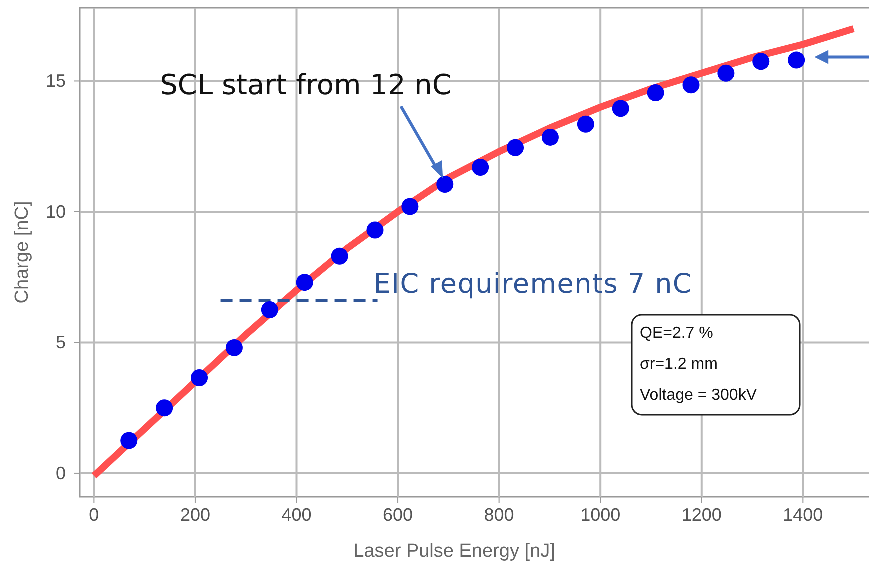  What do you see at coordinates (56, 212) in the screenshot?
I see `y-tick-label: 10` at bounding box center [56, 212].